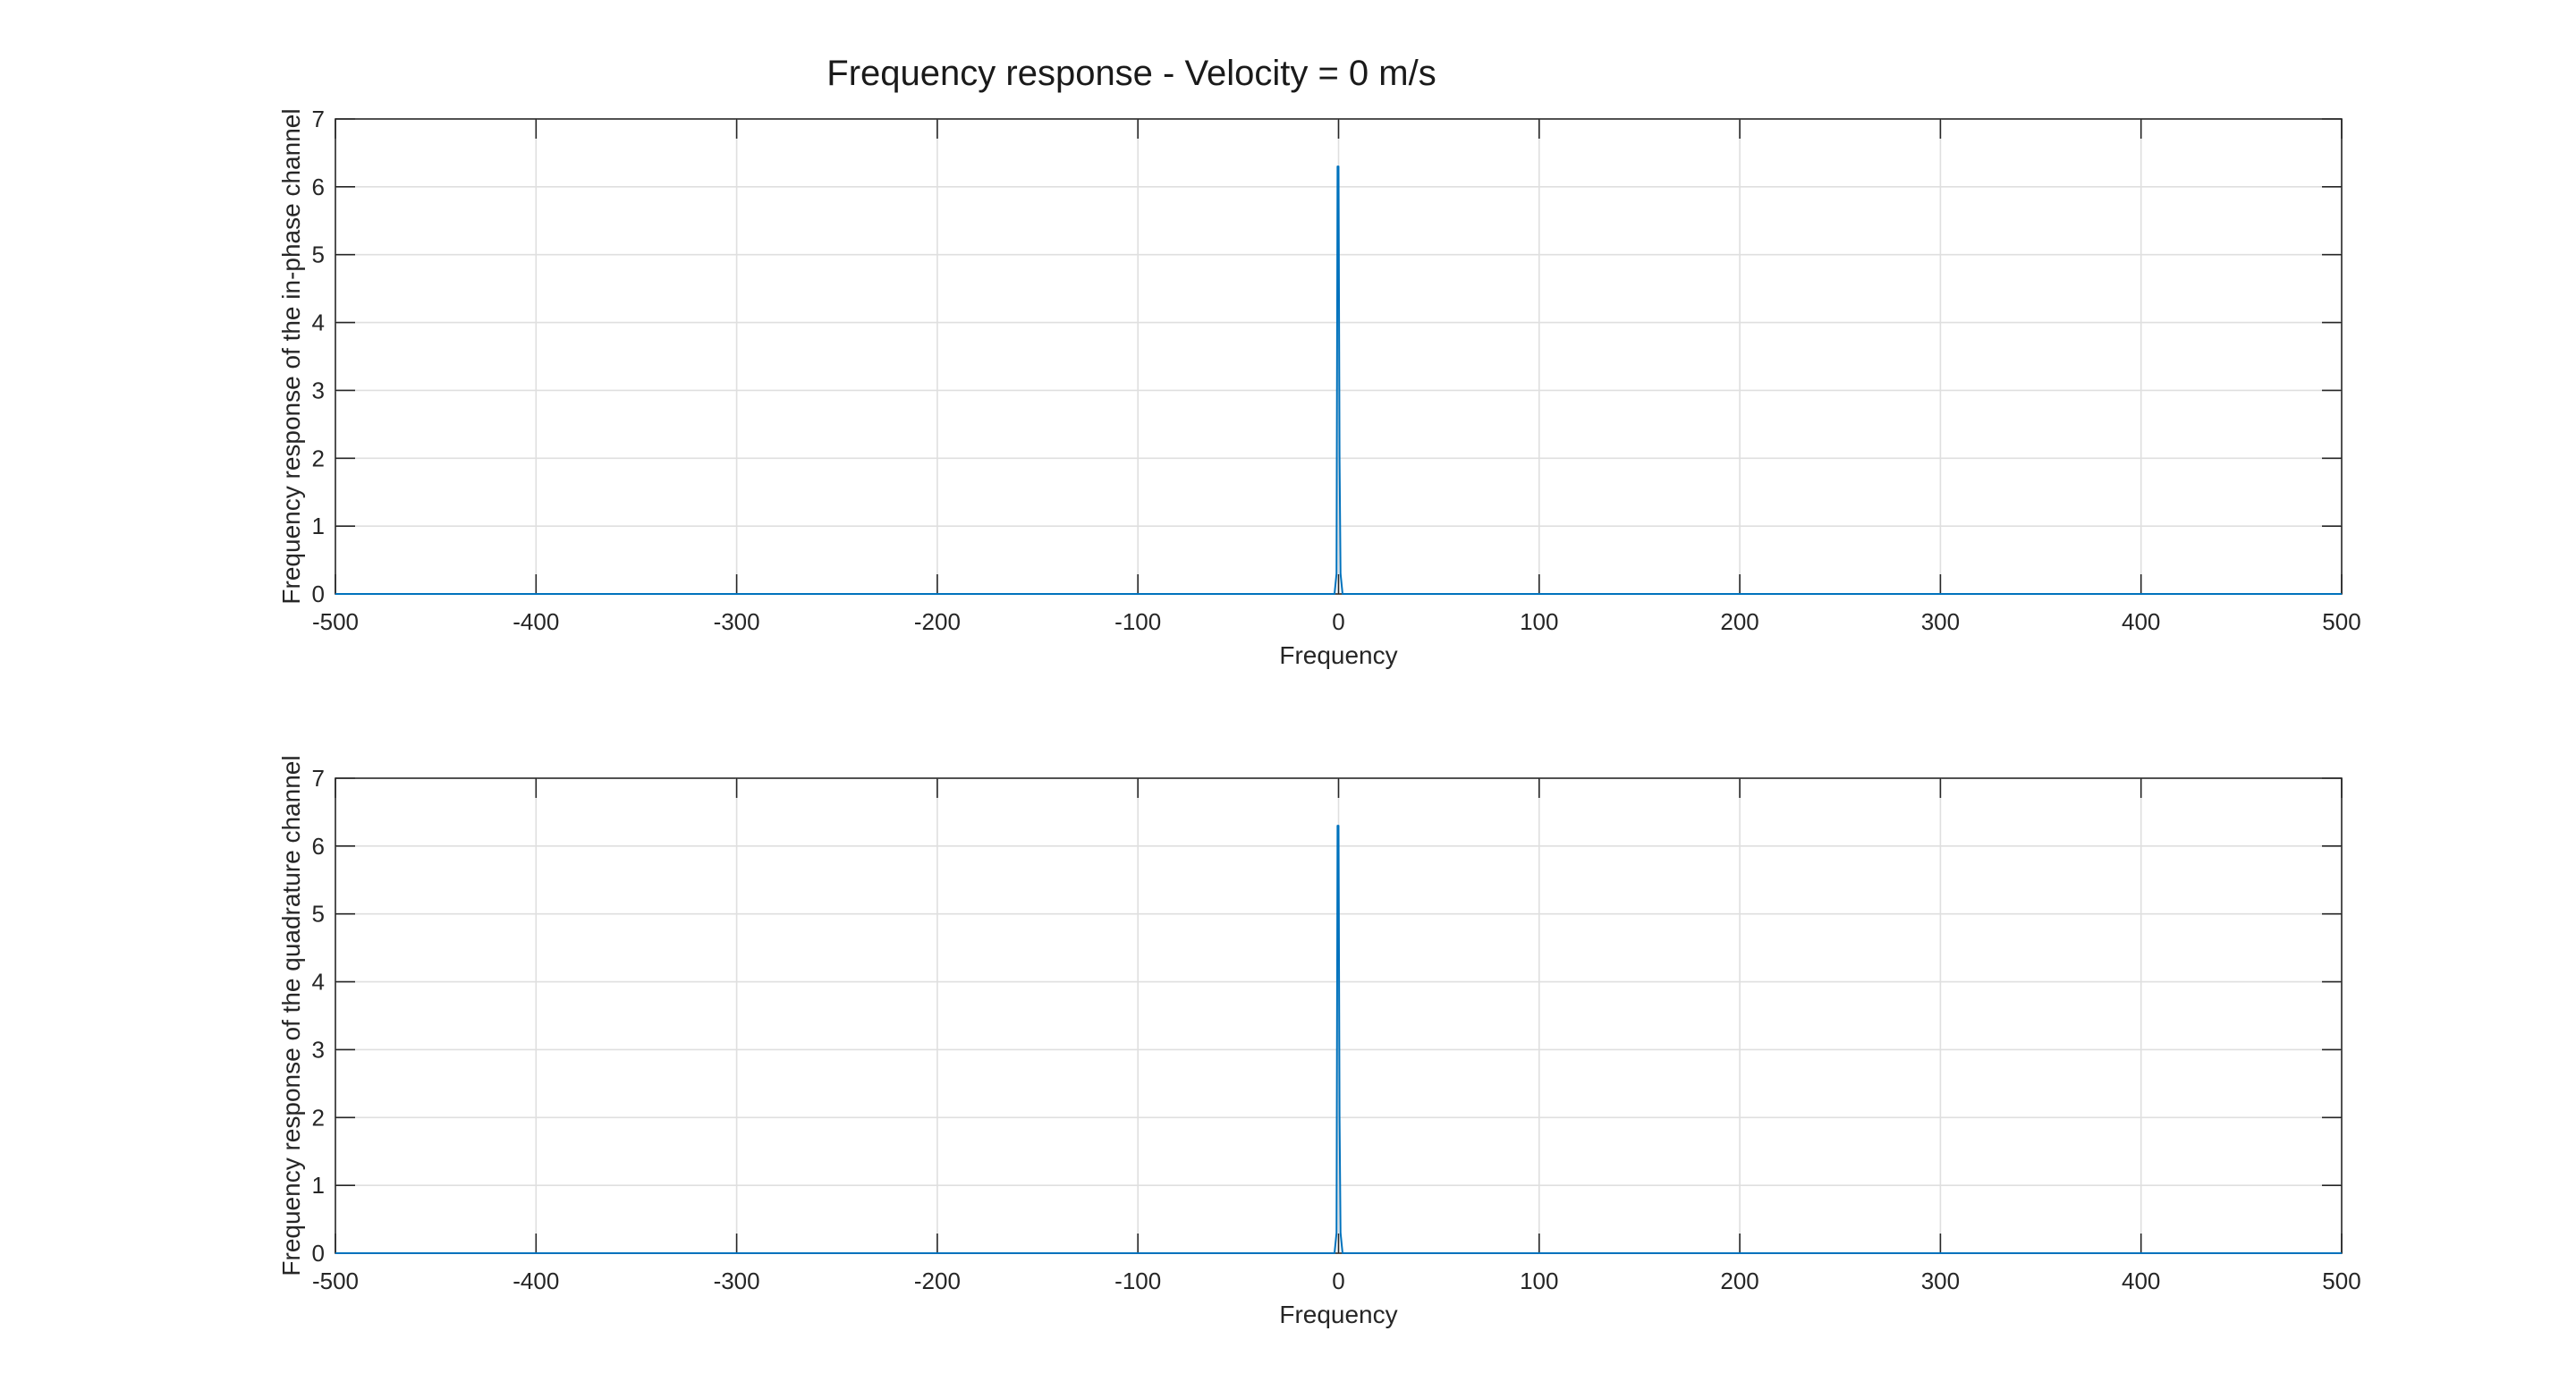  Describe the element at coordinates (335, 1281) in the screenshot. I see `quadrature-x-tick-label: -500` at that location.